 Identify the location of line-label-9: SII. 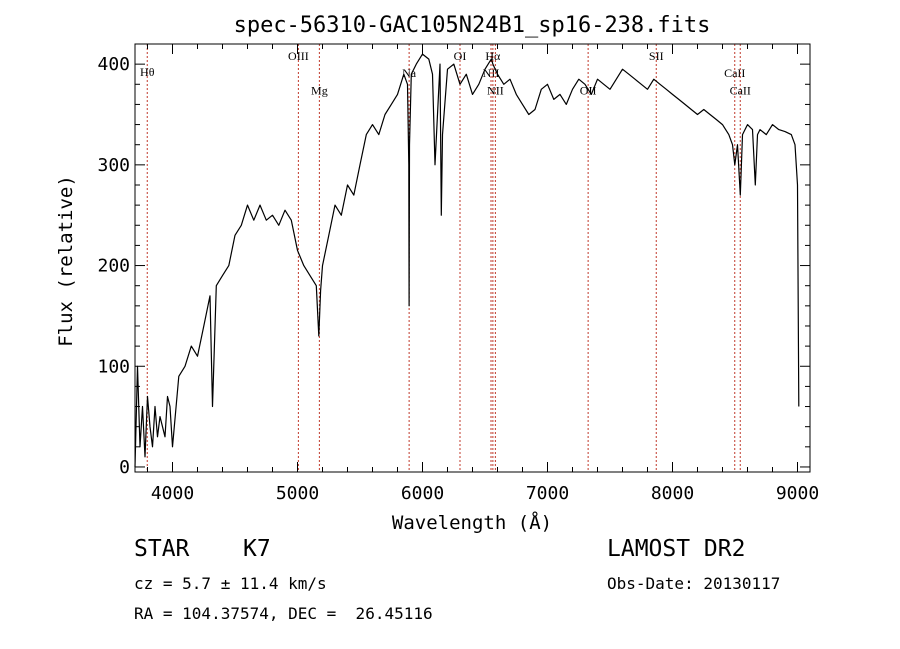
(656, 56).